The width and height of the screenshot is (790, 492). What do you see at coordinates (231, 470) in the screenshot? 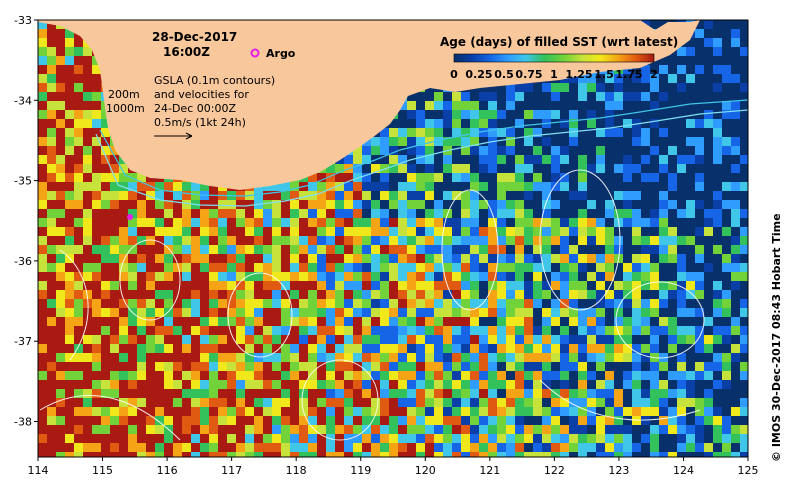
I see `x-tick-label: 117` at bounding box center [231, 470].